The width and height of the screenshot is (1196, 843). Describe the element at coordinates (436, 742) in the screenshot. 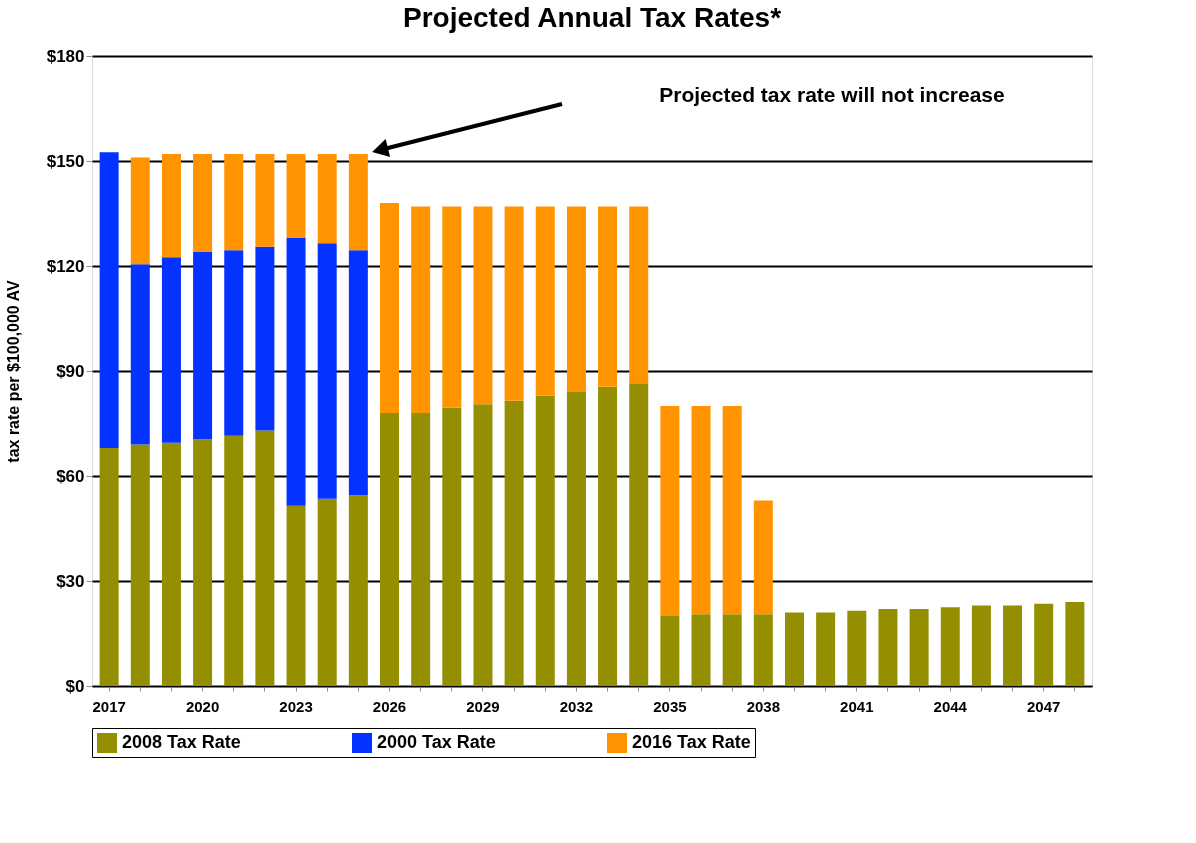

I see `legend-label: 2000 Tax Rate` at that location.